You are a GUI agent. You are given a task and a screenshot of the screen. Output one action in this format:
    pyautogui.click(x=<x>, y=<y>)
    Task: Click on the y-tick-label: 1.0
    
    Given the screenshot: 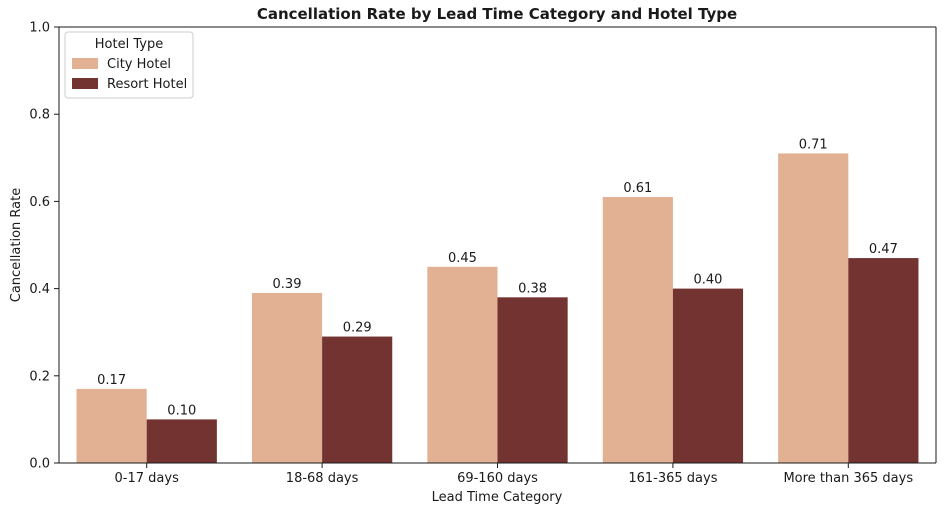 What is the action you would take?
    pyautogui.click(x=39, y=28)
    